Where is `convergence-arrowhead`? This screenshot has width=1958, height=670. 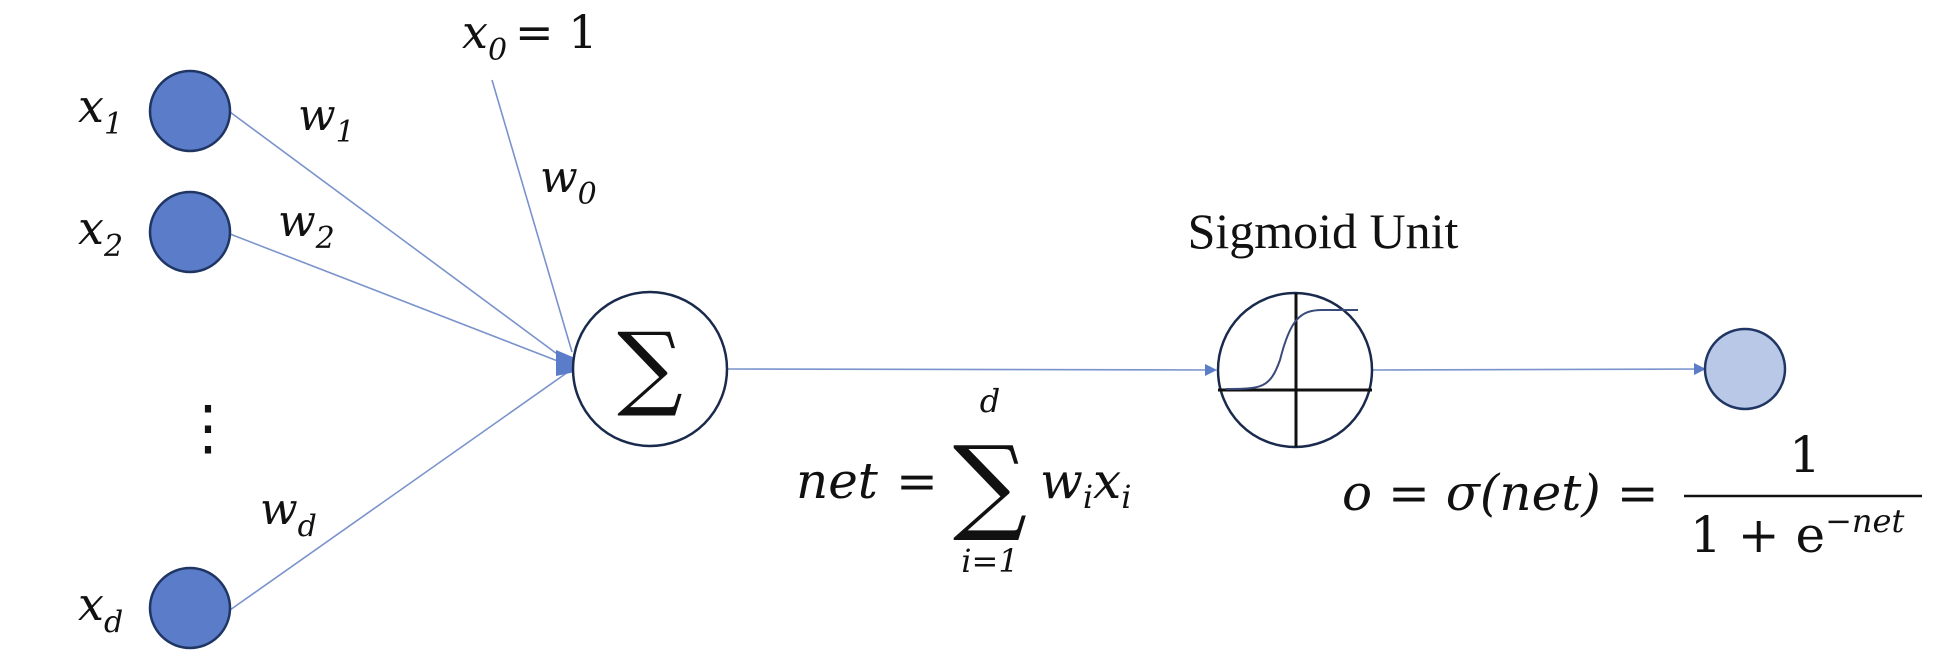 convergence-arrowhead is located at coordinates (565, 363).